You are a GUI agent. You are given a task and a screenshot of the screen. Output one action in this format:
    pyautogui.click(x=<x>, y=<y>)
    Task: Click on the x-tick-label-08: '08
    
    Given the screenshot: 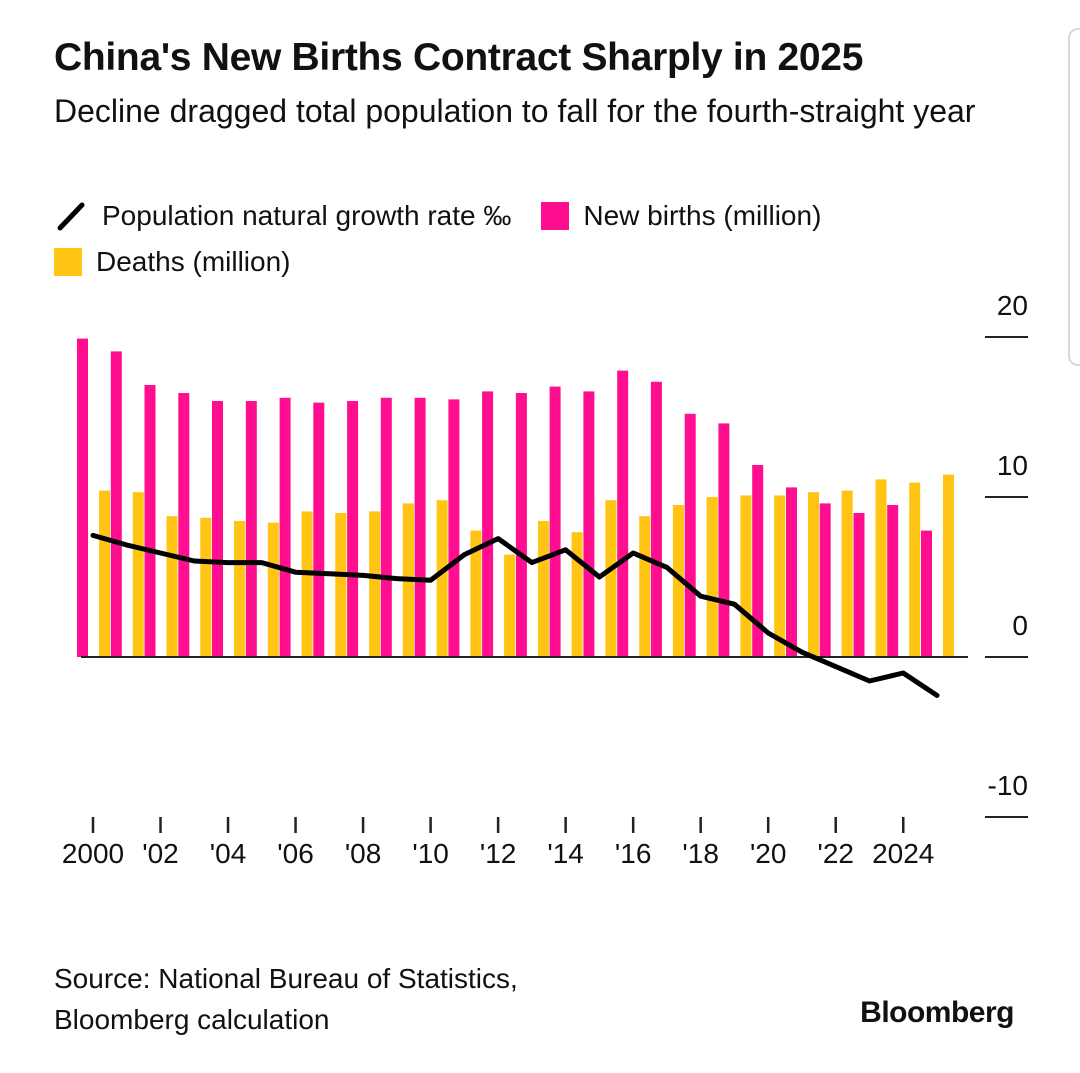 What is the action you would take?
    pyautogui.click(x=363, y=853)
    